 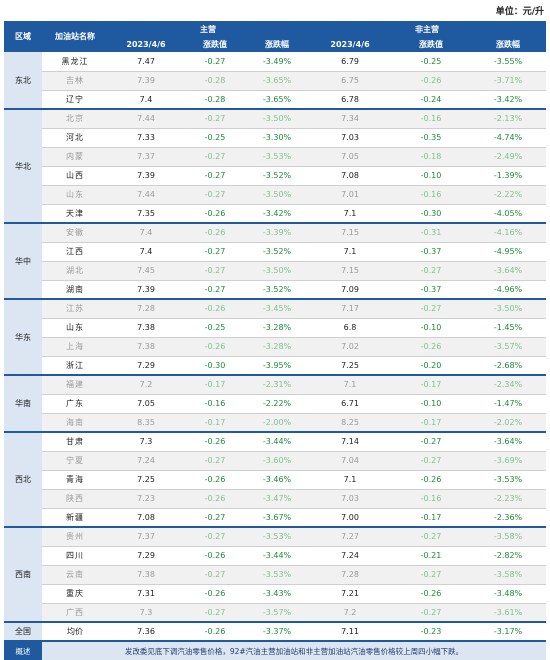 What do you see at coordinates (75, 138) in the screenshot?
I see `station-name: 河北` at bounding box center [75, 138].